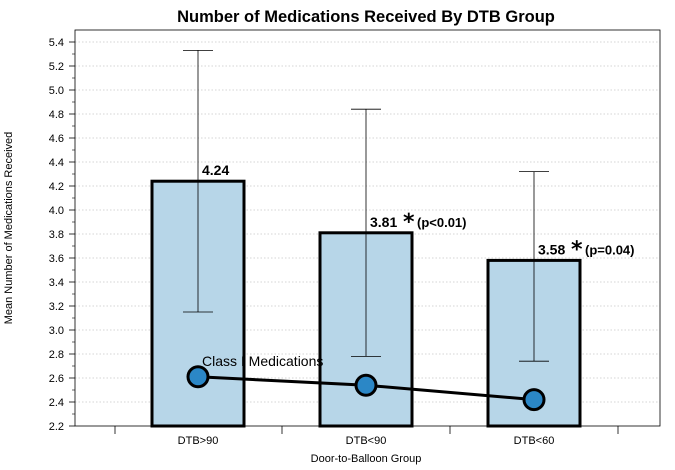 This screenshot has height=470, width=675. I want to click on p-value-label: (p<0.01), so click(442, 222).